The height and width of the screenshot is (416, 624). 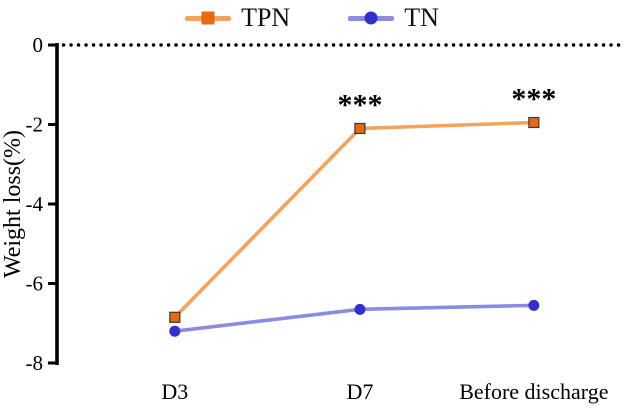 What do you see at coordinates (13, 204) in the screenshot?
I see `y-axis-label: Weight loss(%)` at bounding box center [13, 204].